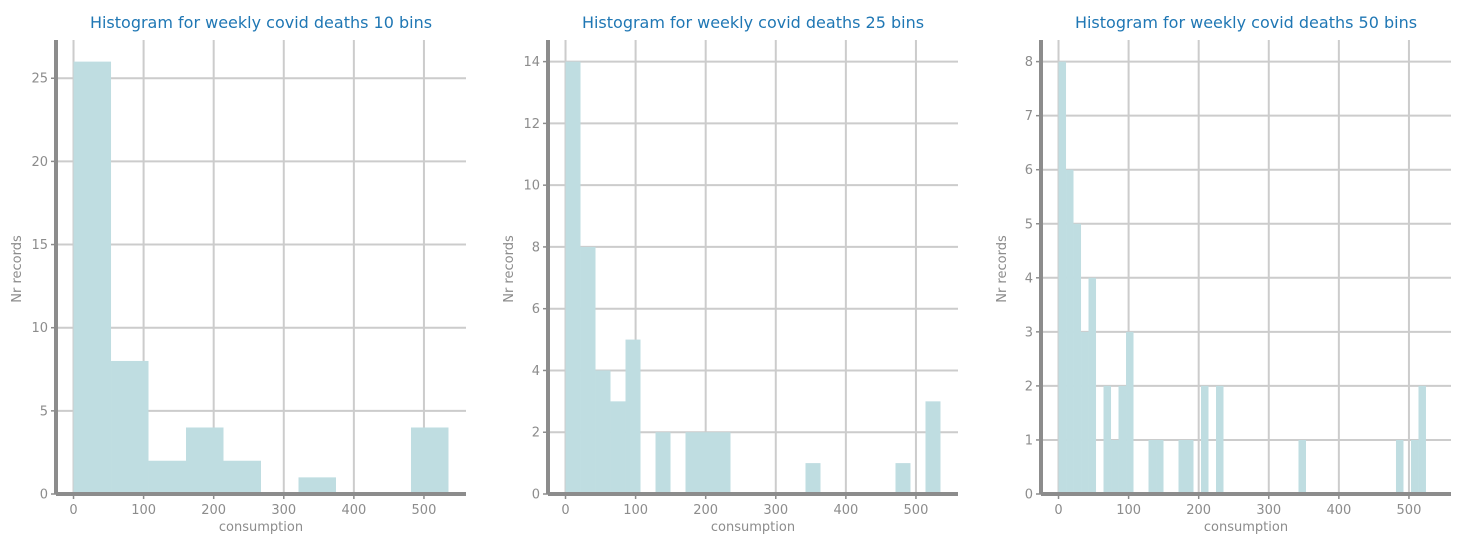 The width and height of the screenshot is (1465, 548). Describe the element at coordinates (39, 245) in the screenshot. I see `y-tick-label: 15` at that location.